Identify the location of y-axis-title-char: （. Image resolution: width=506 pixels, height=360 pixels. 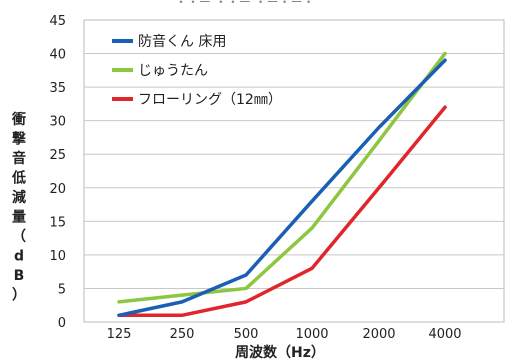
(19, 237).